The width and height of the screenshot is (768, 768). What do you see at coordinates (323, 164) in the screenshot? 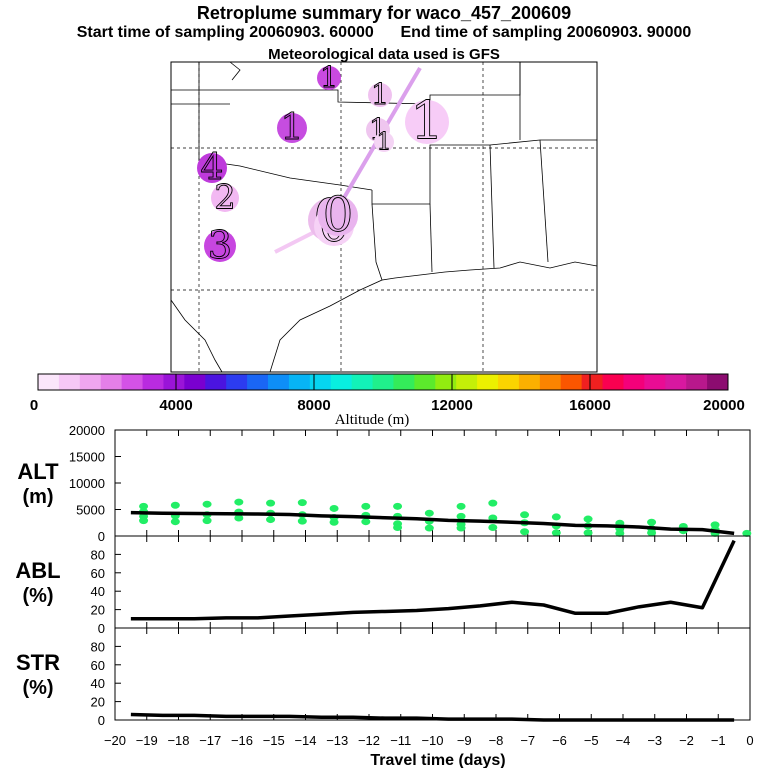
I see `map-markers: 111111423000` at bounding box center [323, 164].